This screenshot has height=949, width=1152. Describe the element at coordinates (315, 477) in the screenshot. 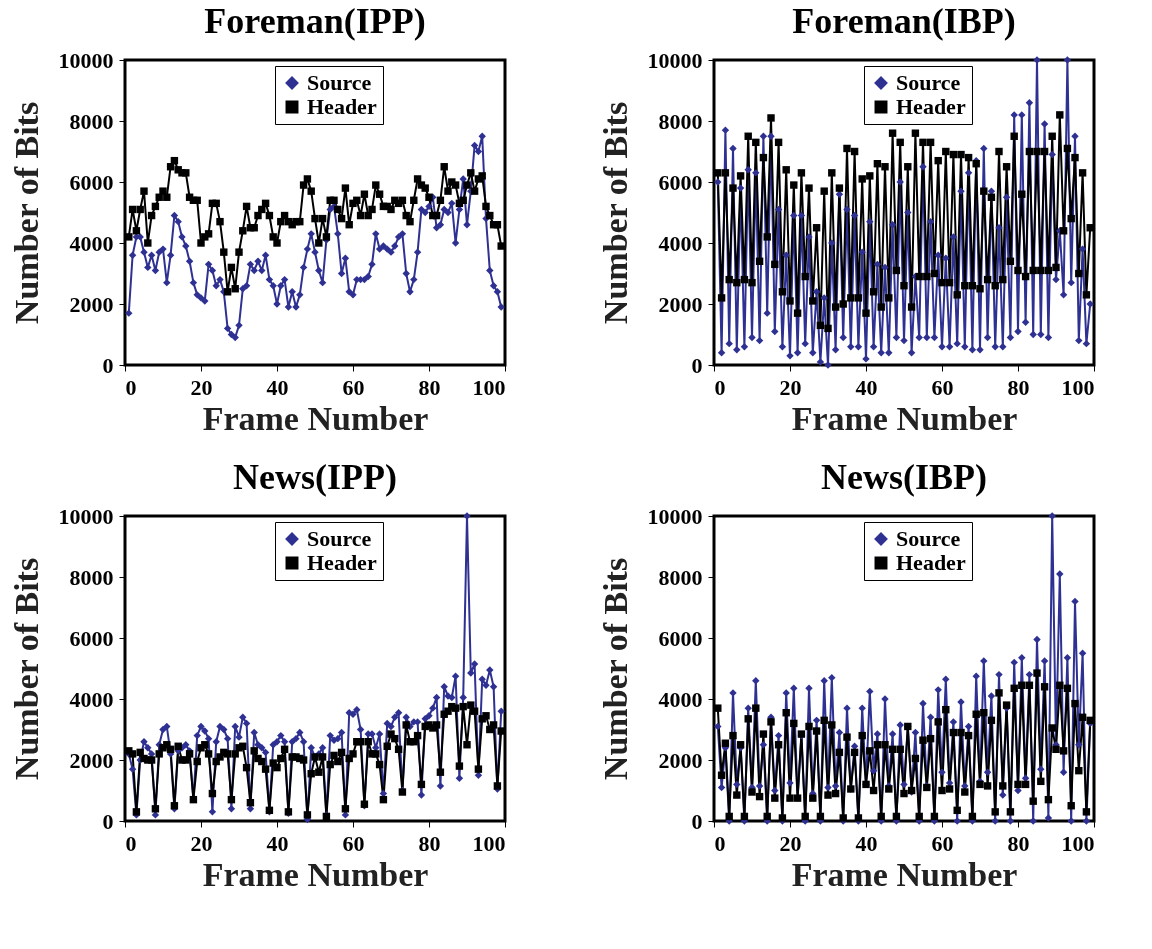

I see `chart-title: News(IPP)` at that location.